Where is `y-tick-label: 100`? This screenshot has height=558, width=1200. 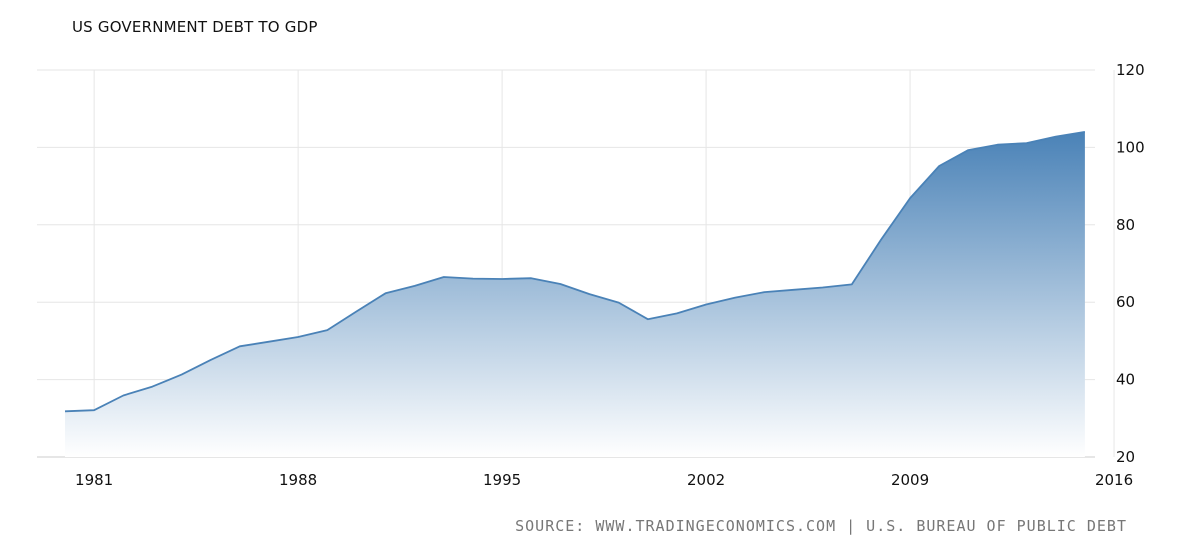 y-tick-label: 100 is located at coordinates (1130, 147).